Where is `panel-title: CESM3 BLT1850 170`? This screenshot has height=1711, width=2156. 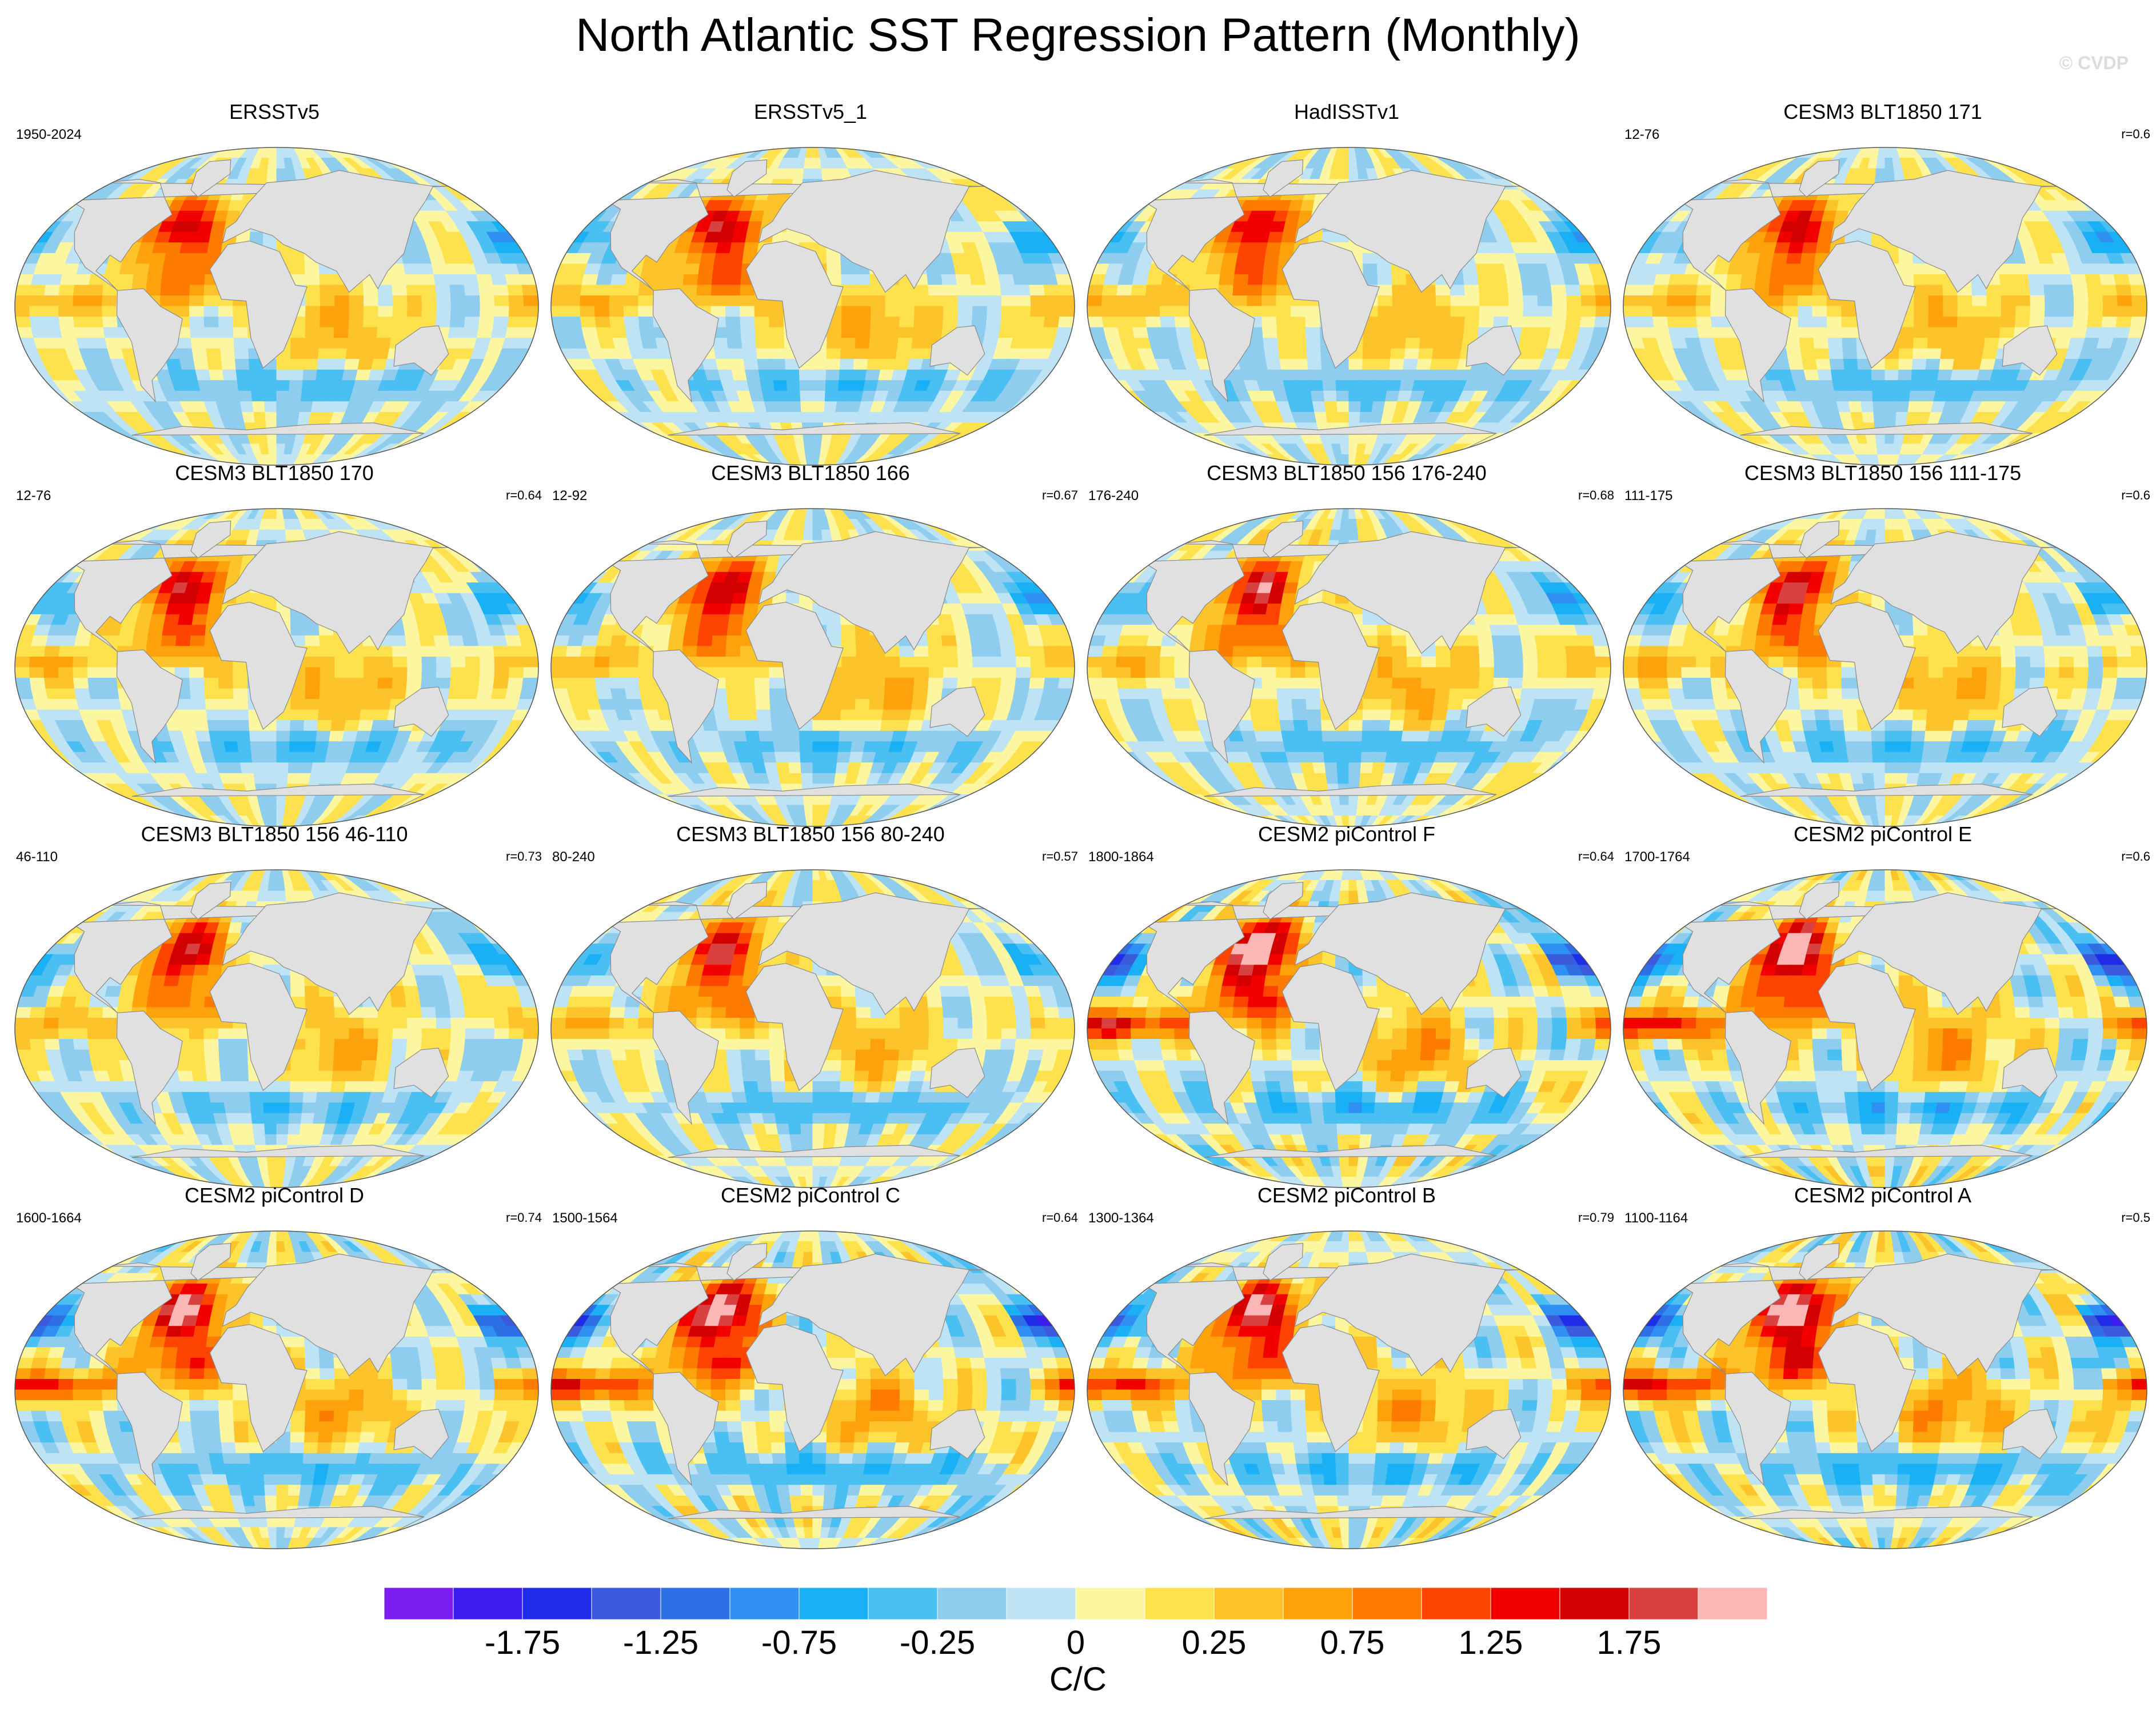 panel-title: CESM3 BLT1850 170 is located at coordinates (274, 473).